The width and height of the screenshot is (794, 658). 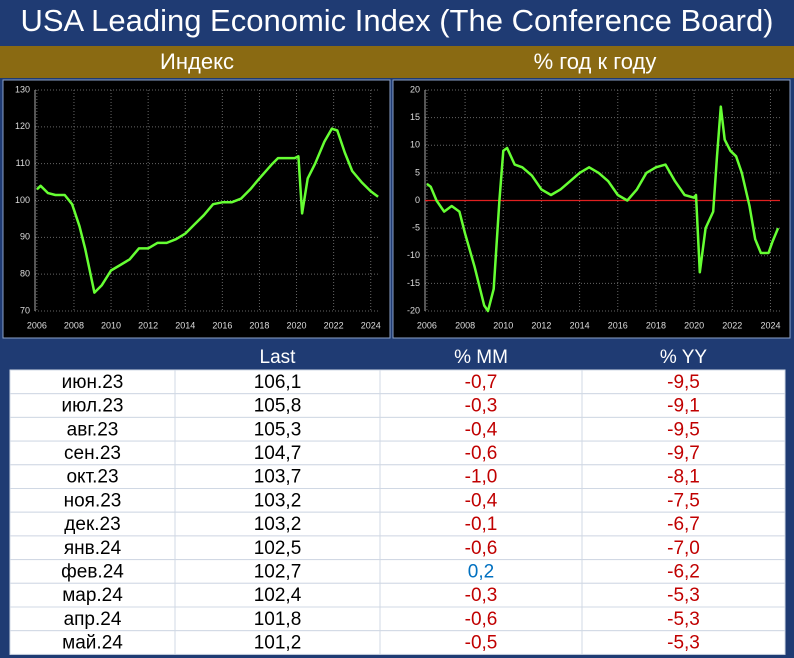 I want to click on y-tick-label: 70, so click(x=25, y=310).